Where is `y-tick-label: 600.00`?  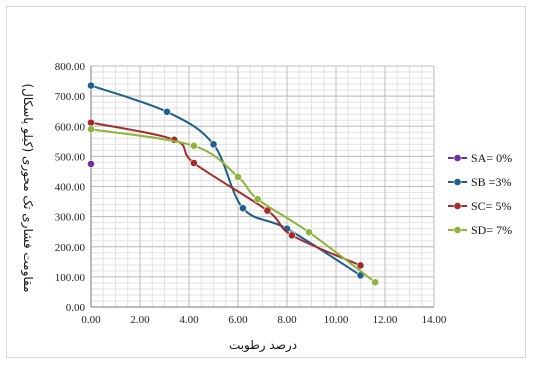
y-tick-label: 600.00 is located at coordinates (70, 127).